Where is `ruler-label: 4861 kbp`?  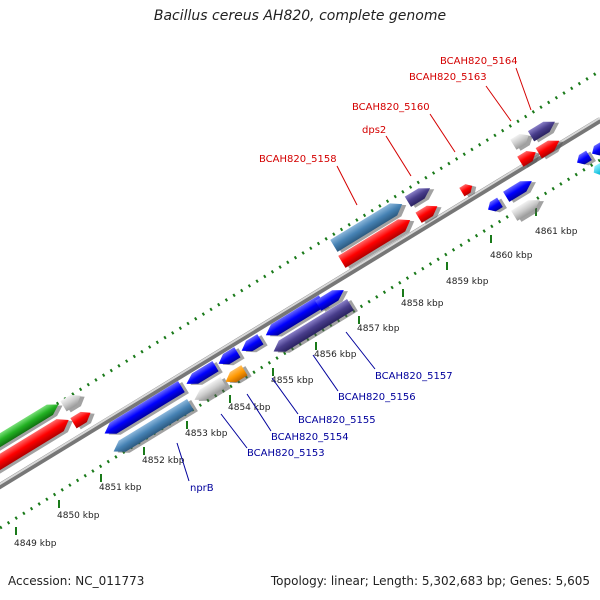
ruler-label: 4861 kbp is located at coordinates (556, 232).